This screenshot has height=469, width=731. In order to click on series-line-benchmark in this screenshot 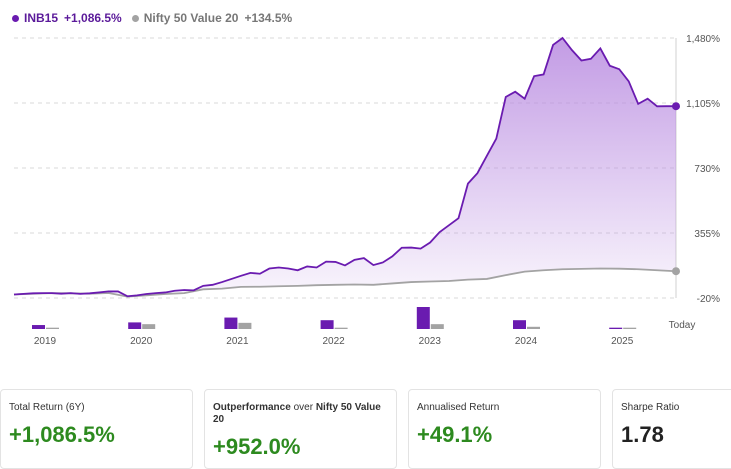, I will do `click(345, 282)`.